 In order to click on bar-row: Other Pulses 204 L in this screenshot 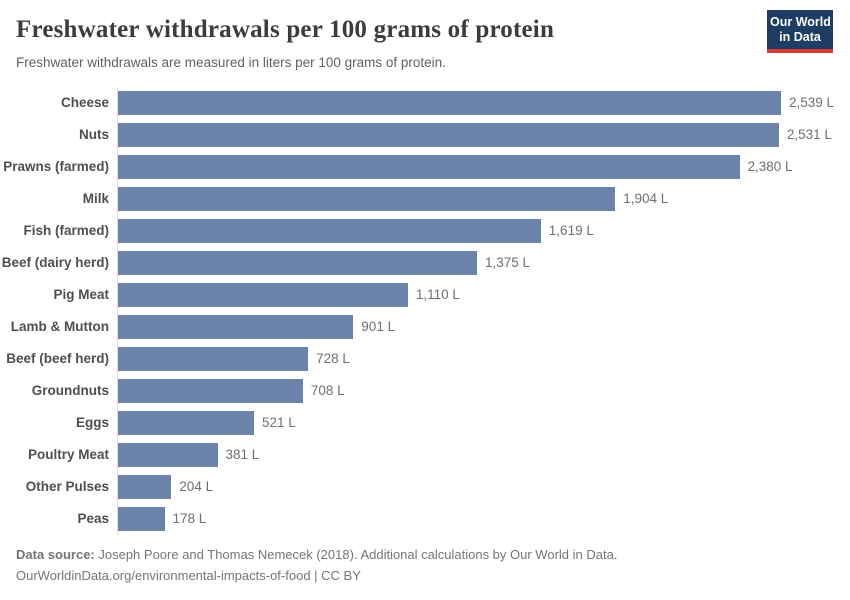, I will do `click(425, 486)`.